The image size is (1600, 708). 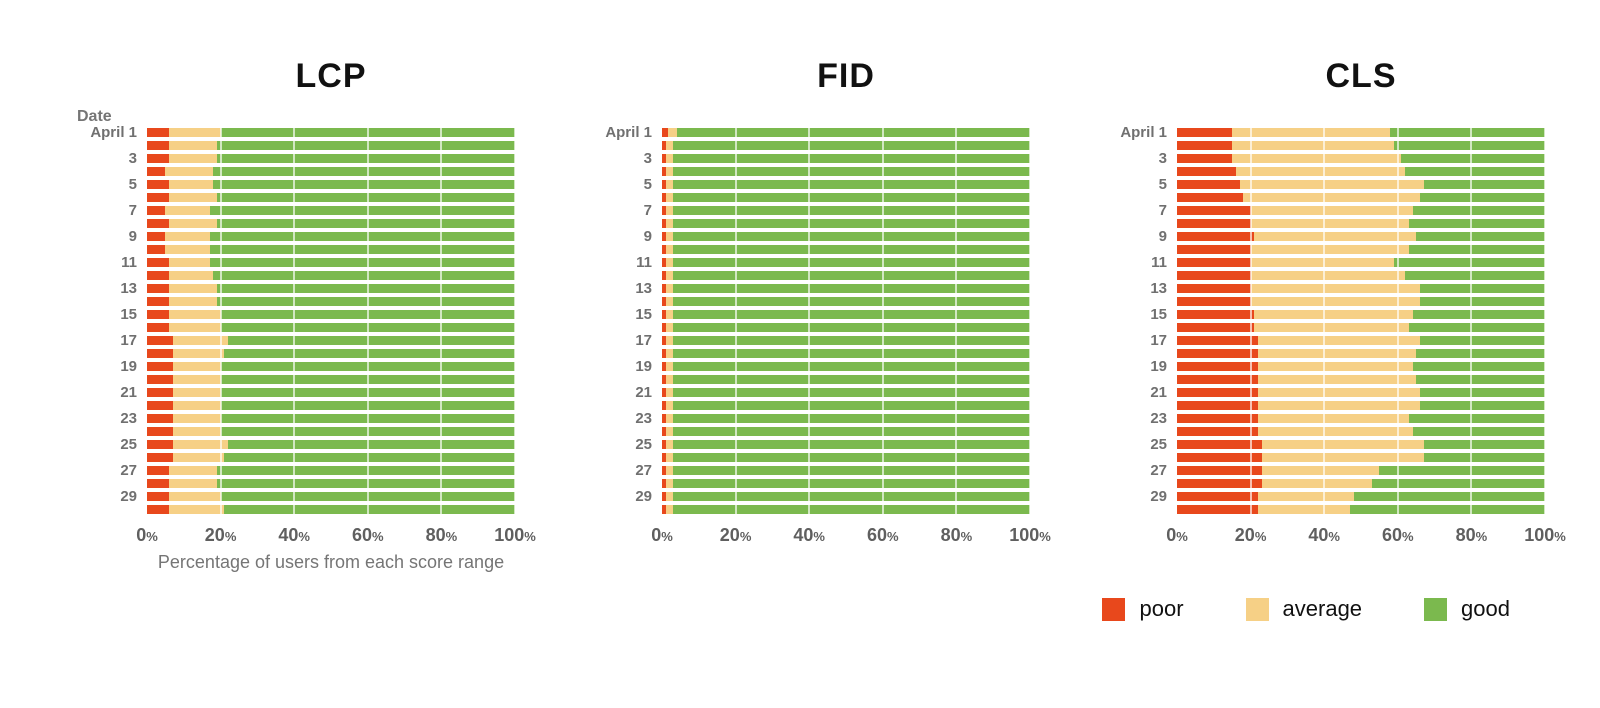 I want to click on date-label: 29, so click(x=128, y=496).